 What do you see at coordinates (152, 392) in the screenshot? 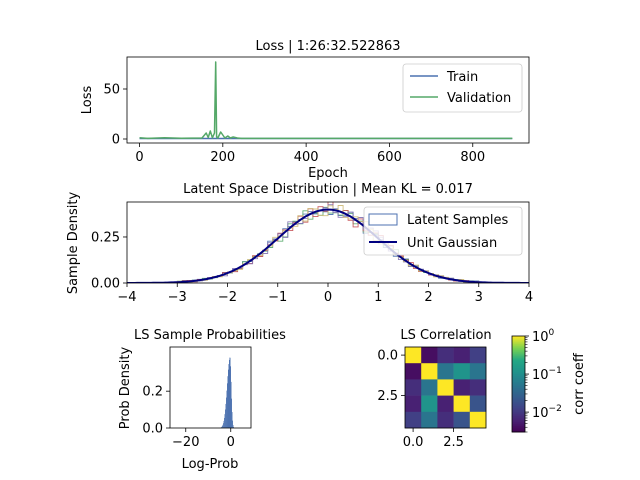
I see `logprob-y-tick-label: 0.2` at bounding box center [152, 392].